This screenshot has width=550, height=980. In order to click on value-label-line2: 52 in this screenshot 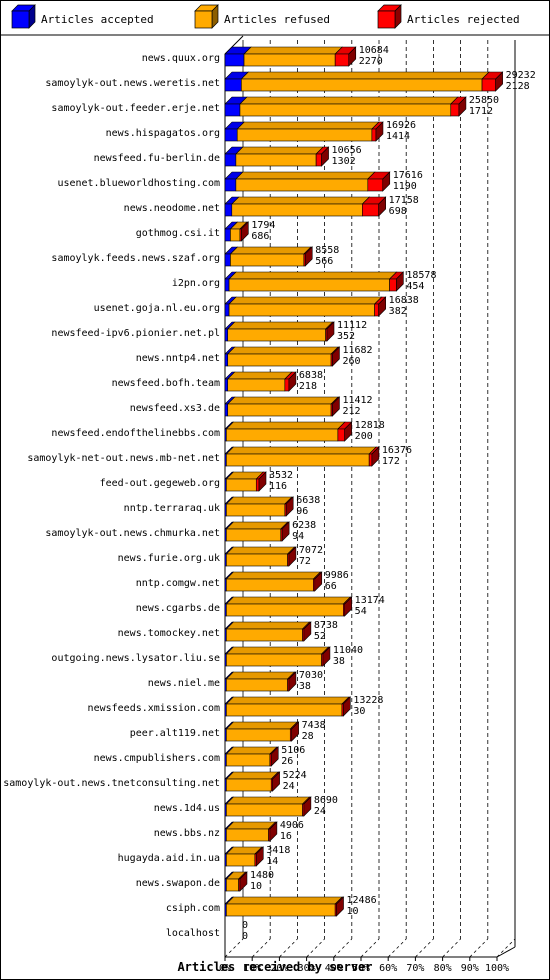, I will do `click(320, 636)`.